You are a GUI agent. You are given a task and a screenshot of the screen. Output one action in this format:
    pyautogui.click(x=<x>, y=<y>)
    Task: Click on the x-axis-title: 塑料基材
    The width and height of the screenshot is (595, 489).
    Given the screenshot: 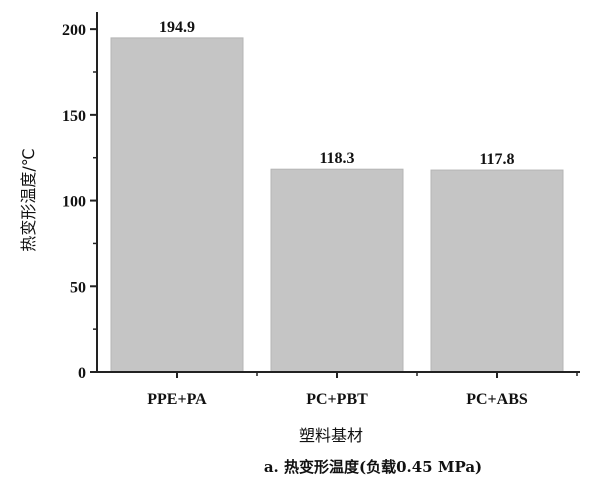 What is the action you would take?
    pyautogui.click(x=331, y=435)
    